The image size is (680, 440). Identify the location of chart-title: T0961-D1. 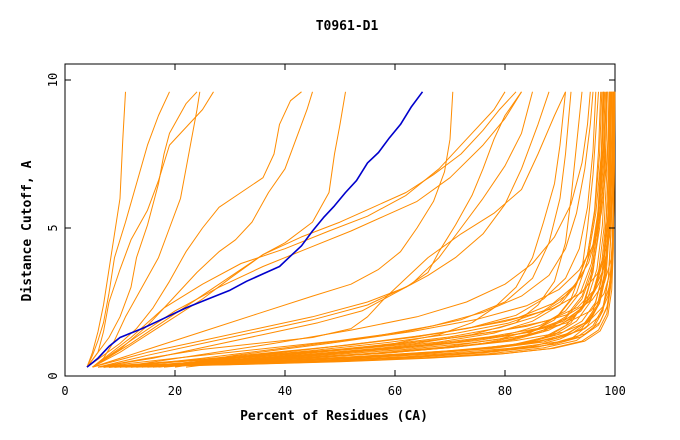
(347, 26).